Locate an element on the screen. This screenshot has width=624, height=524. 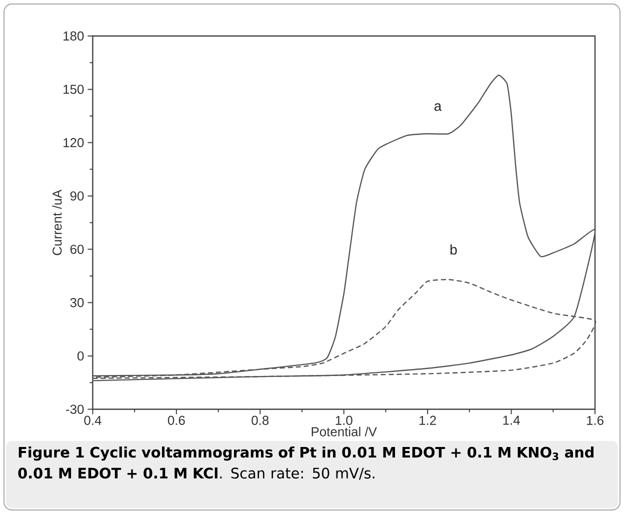
x-tick-label: 1.2 is located at coordinates (428, 420).